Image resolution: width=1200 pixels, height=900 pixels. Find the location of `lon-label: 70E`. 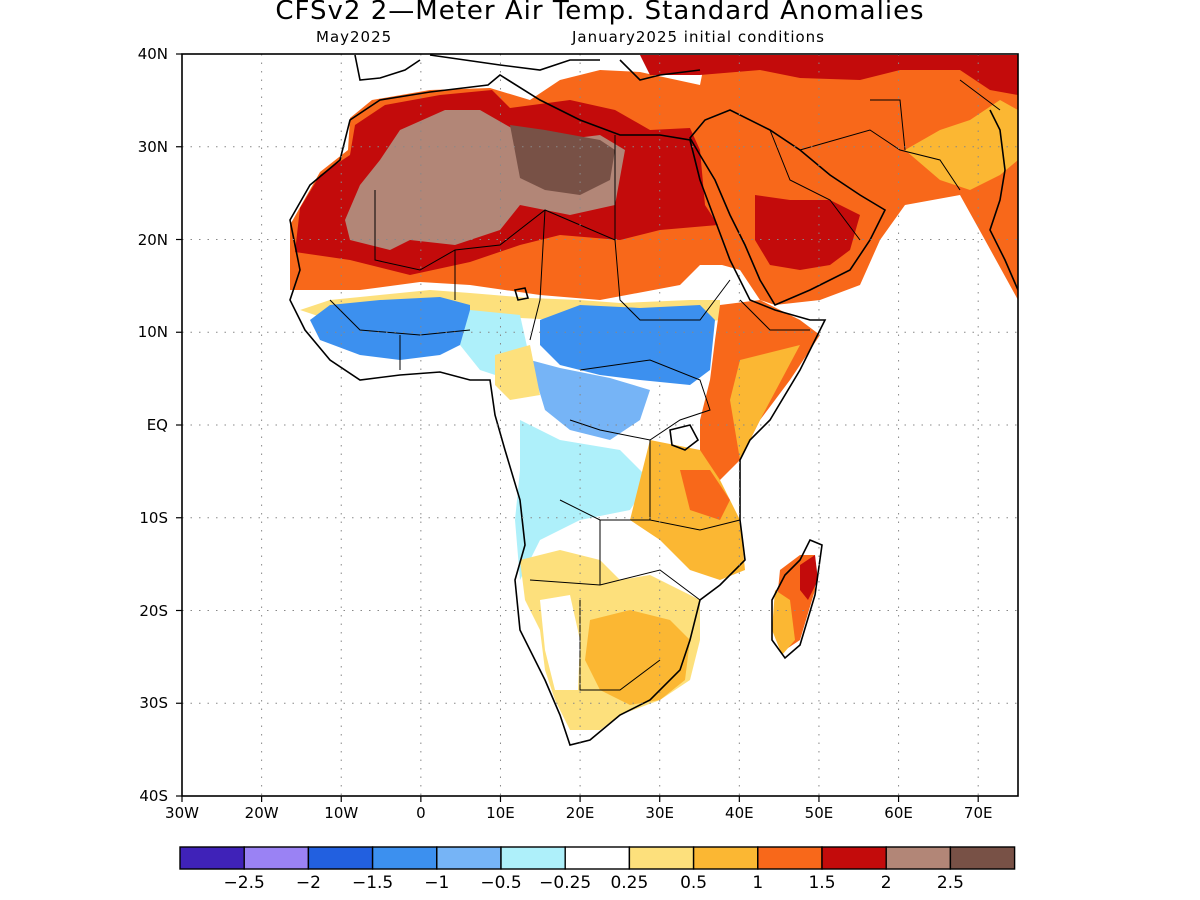

lon-label: 70E is located at coordinates (978, 813).